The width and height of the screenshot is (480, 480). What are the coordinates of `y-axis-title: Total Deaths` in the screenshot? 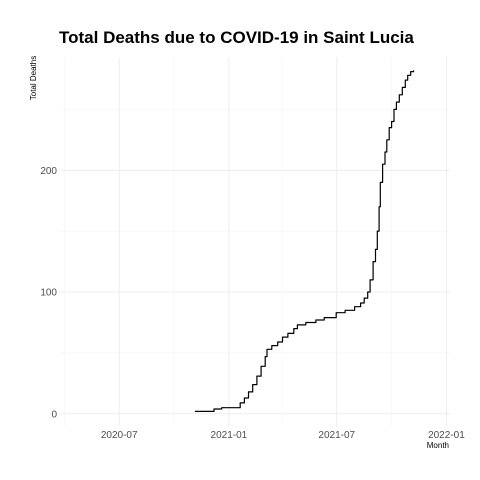 It's located at (33, 78).